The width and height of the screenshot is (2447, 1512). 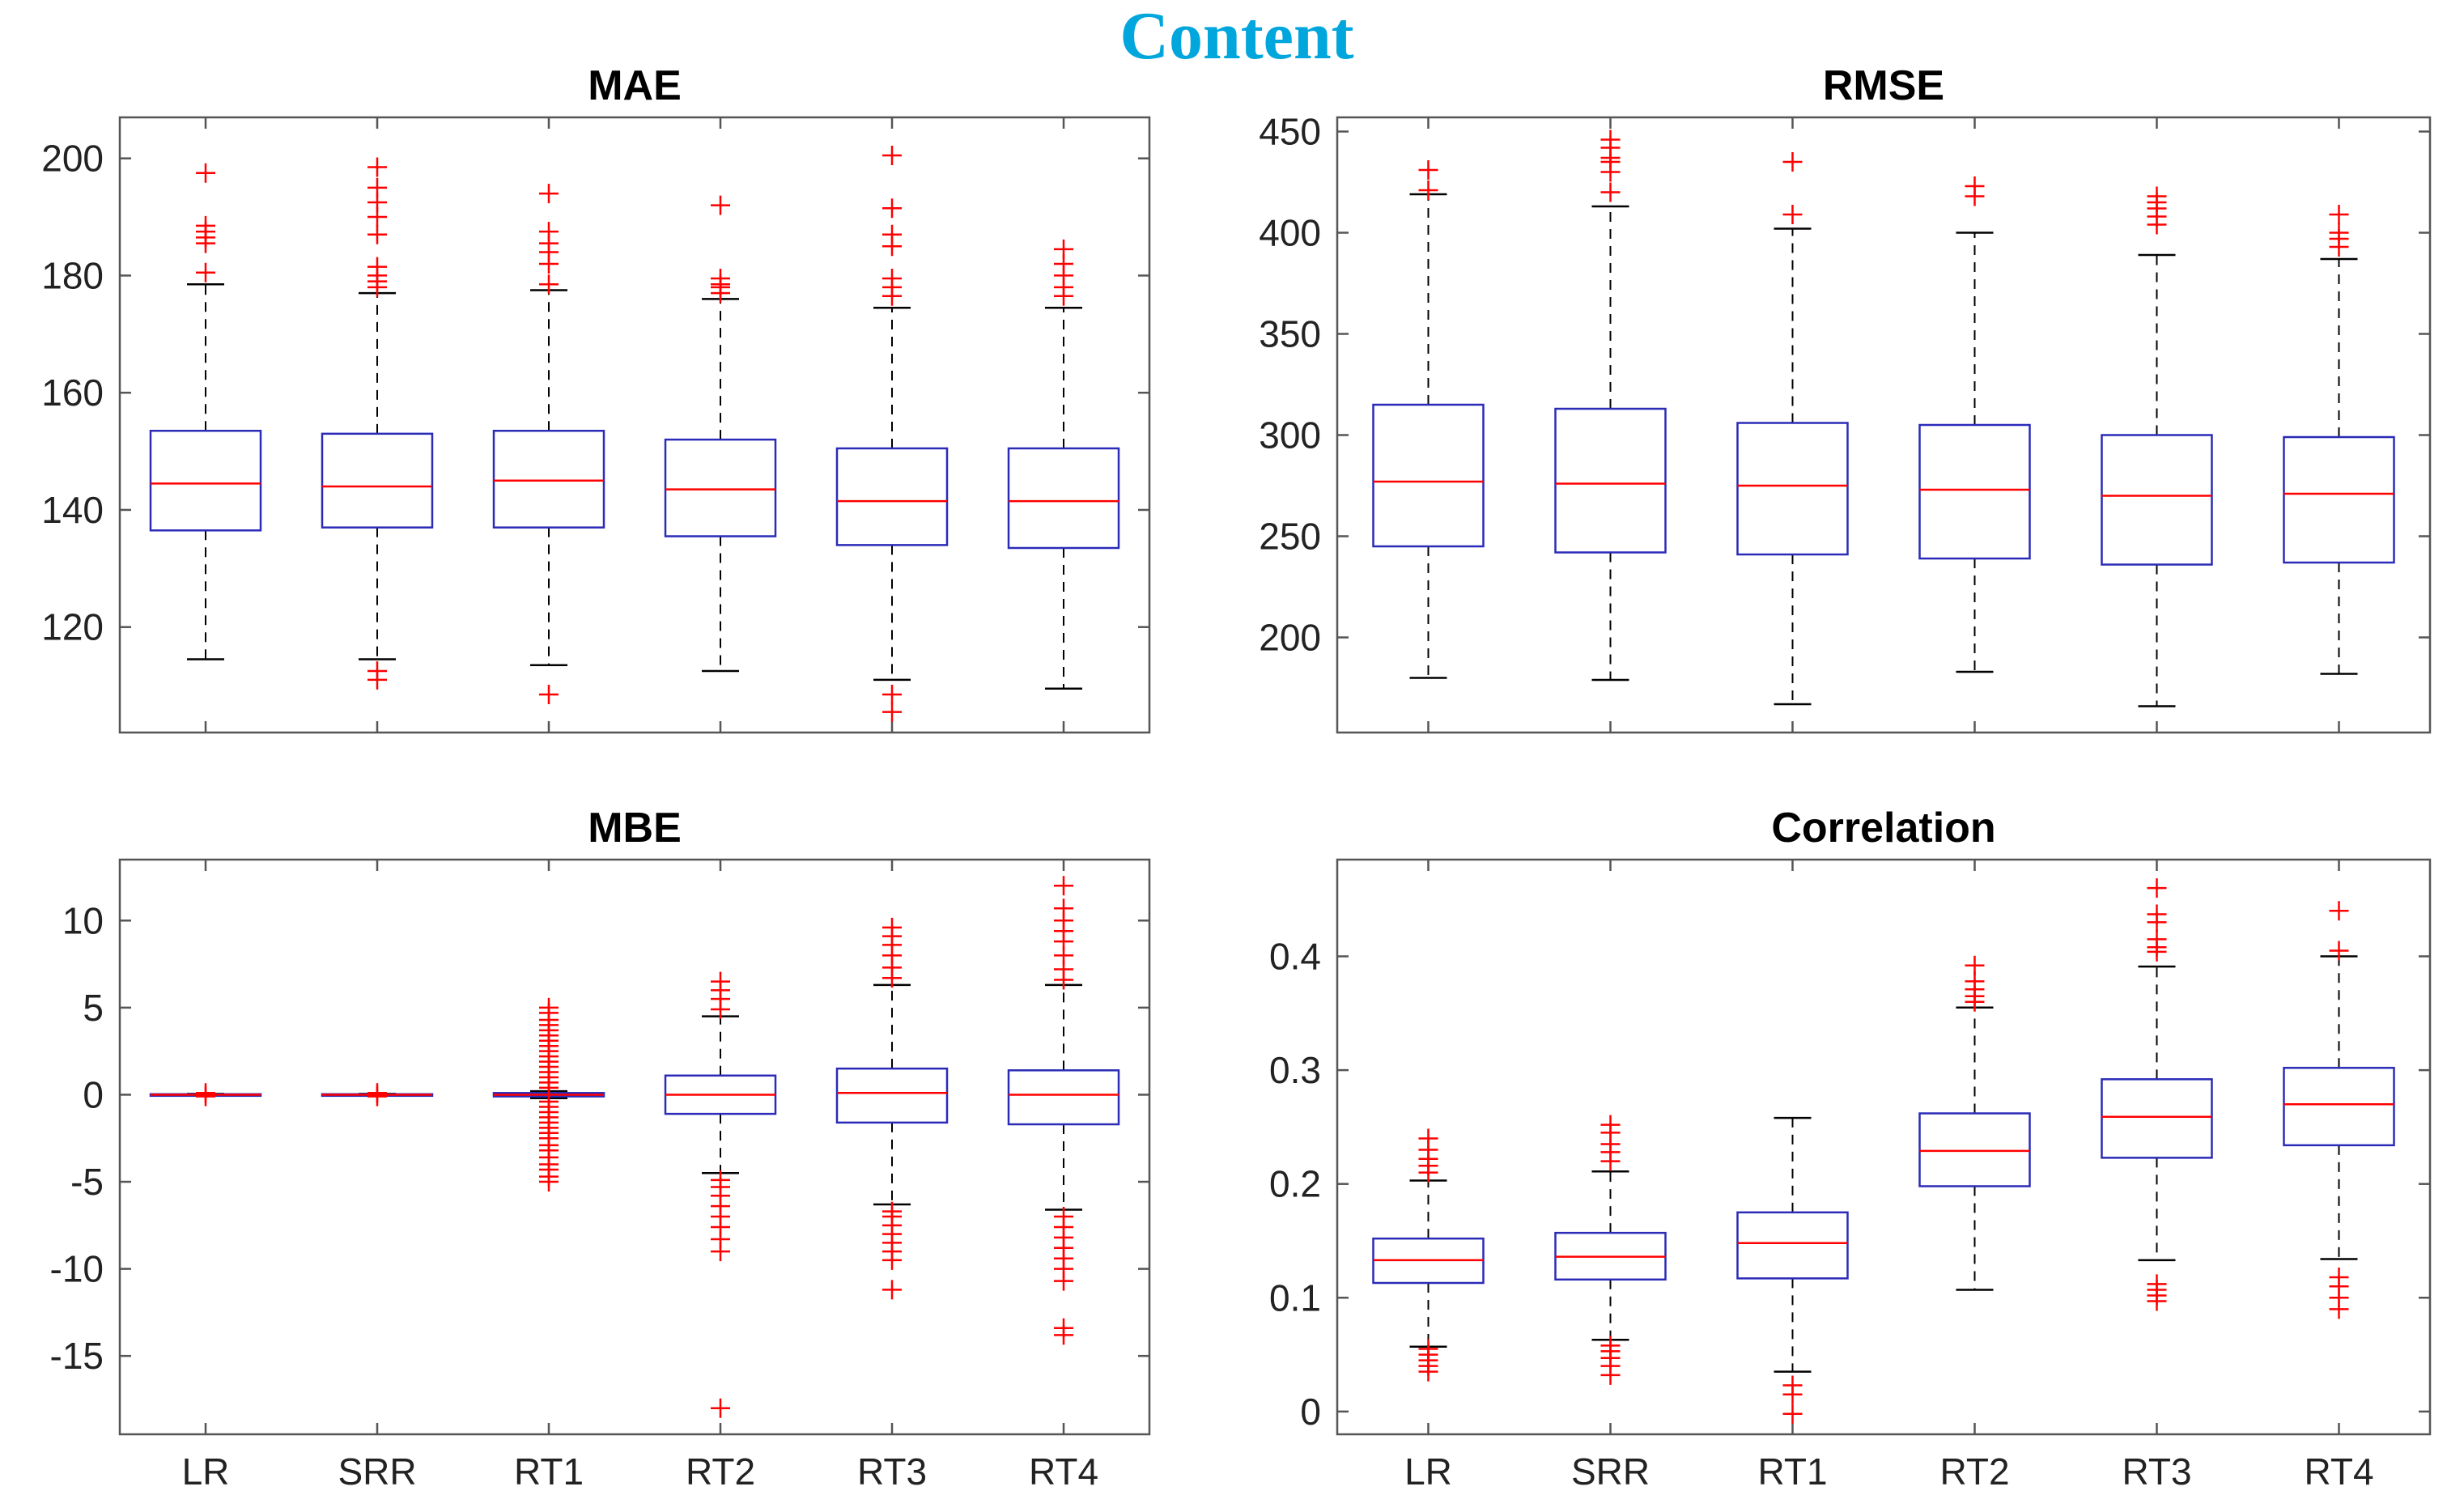 What do you see at coordinates (1883, 828) in the screenshot?
I see `panel-title: Correlation` at bounding box center [1883, 828].